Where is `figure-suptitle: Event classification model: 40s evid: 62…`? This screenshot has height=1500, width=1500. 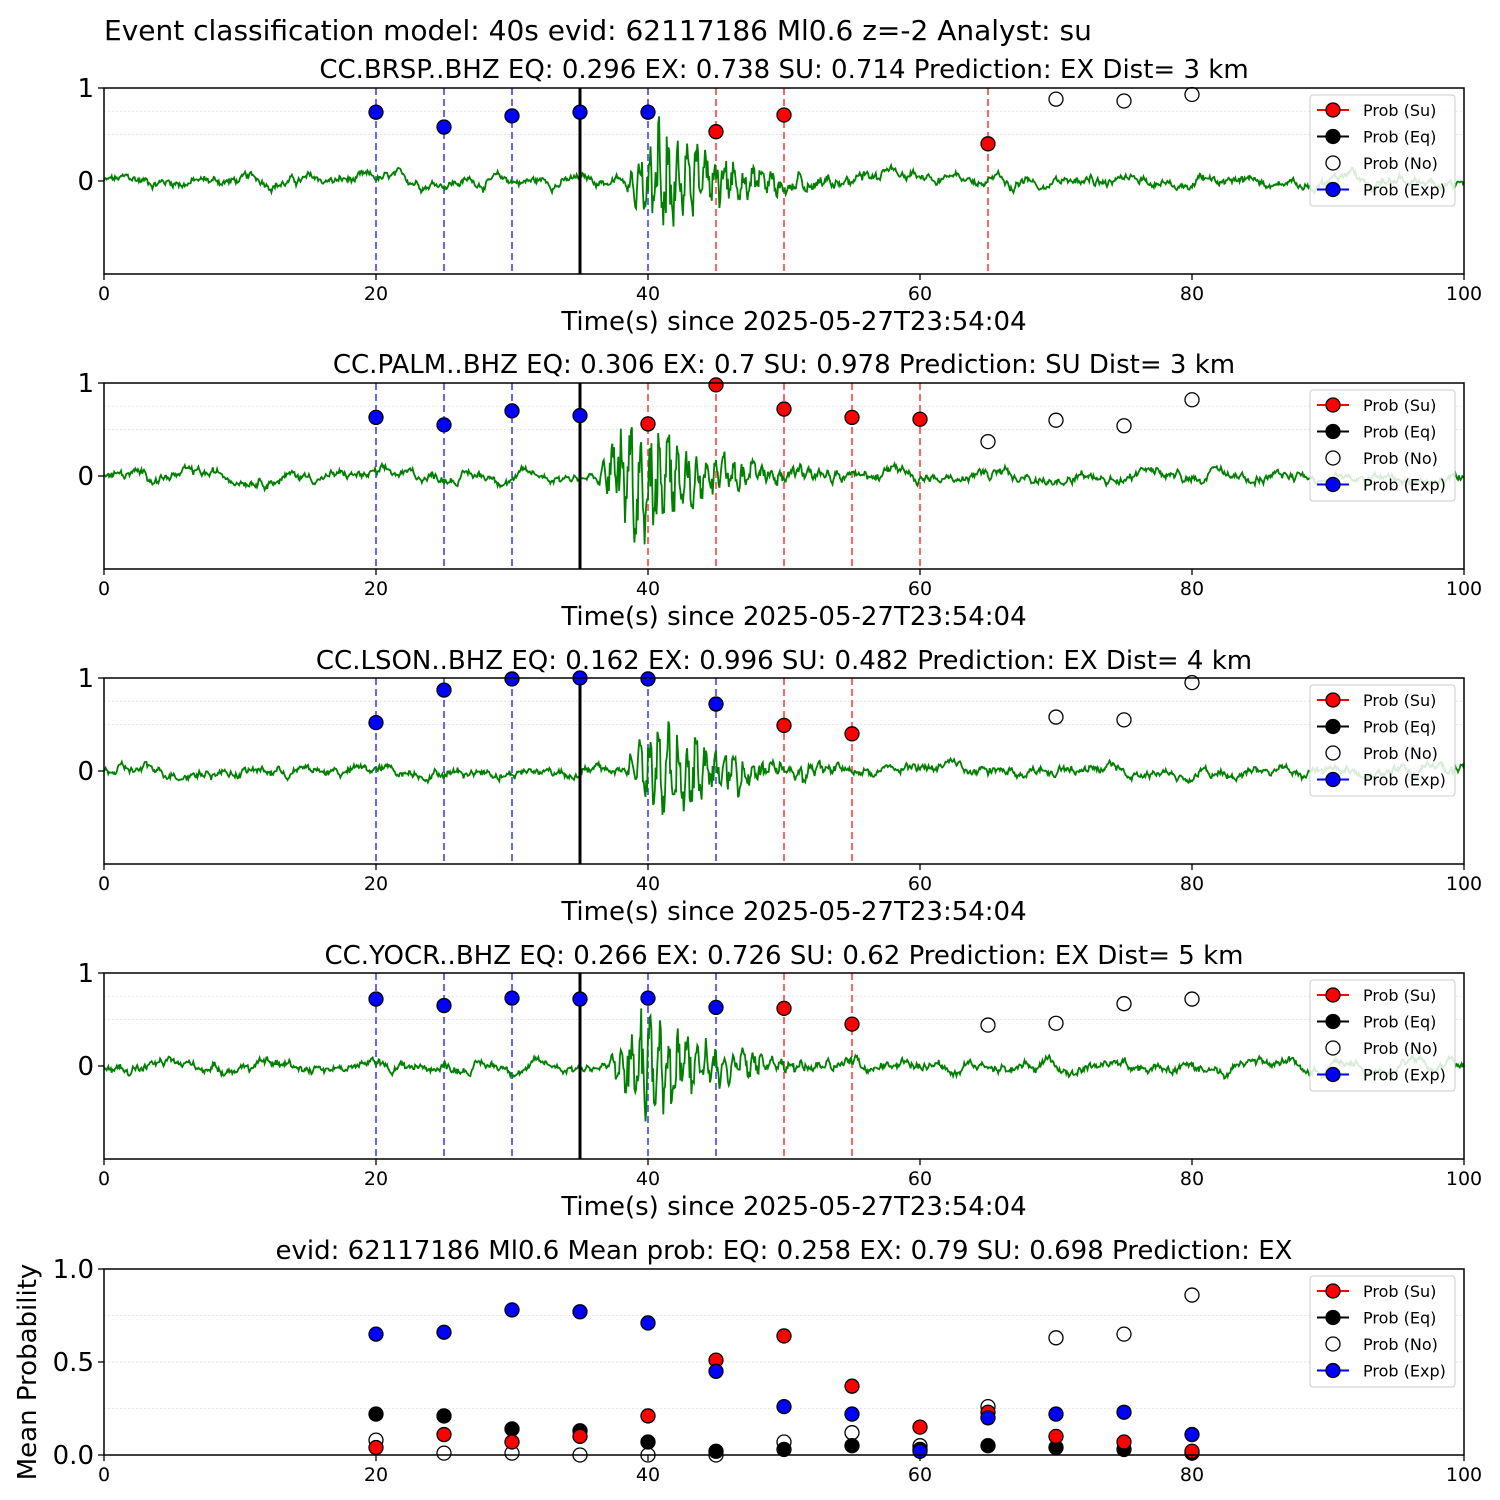
figure-suptitle: Event classification model: 40s evid: 62… is located at coordinates (598, 30).